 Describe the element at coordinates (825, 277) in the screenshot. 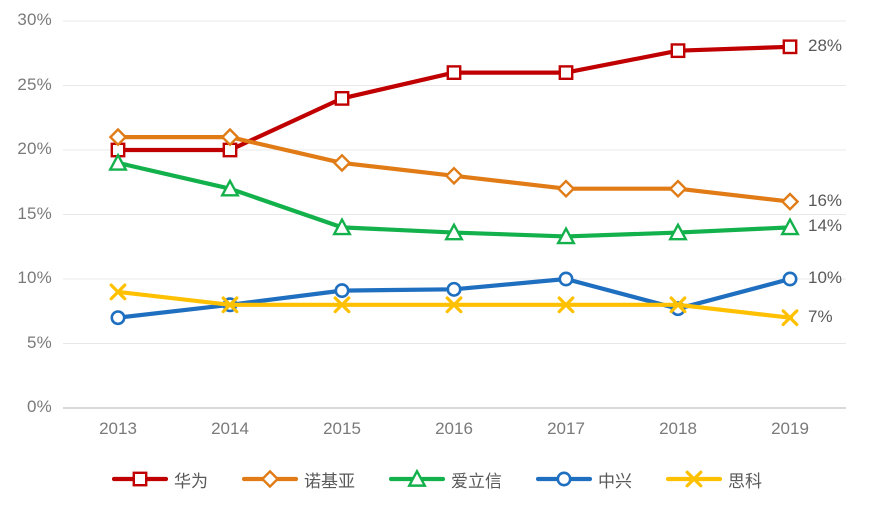

I see `series-end-label: 10%` at that location.